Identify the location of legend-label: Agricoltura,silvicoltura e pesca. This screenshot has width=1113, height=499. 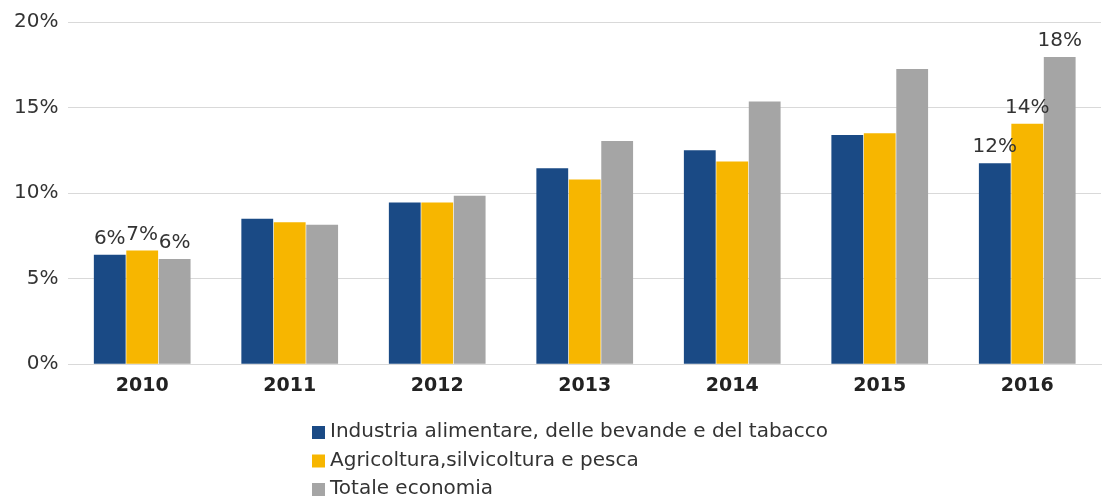
(484, 458).